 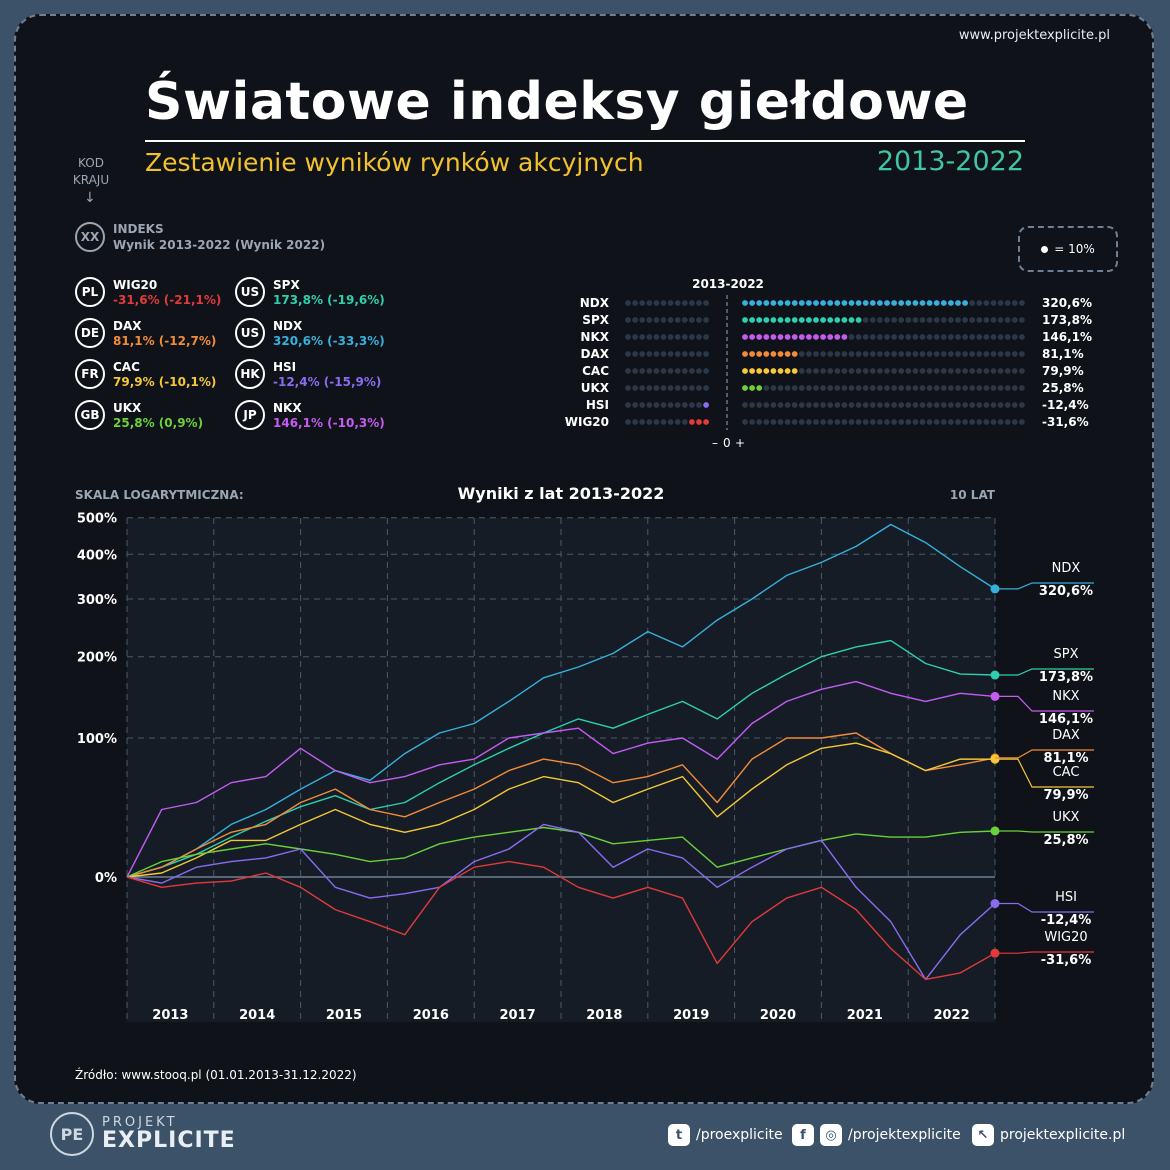 I want to click on chart-scale-label: SKALA LOGARYTMICZNA:, so click(x=159, y=495).